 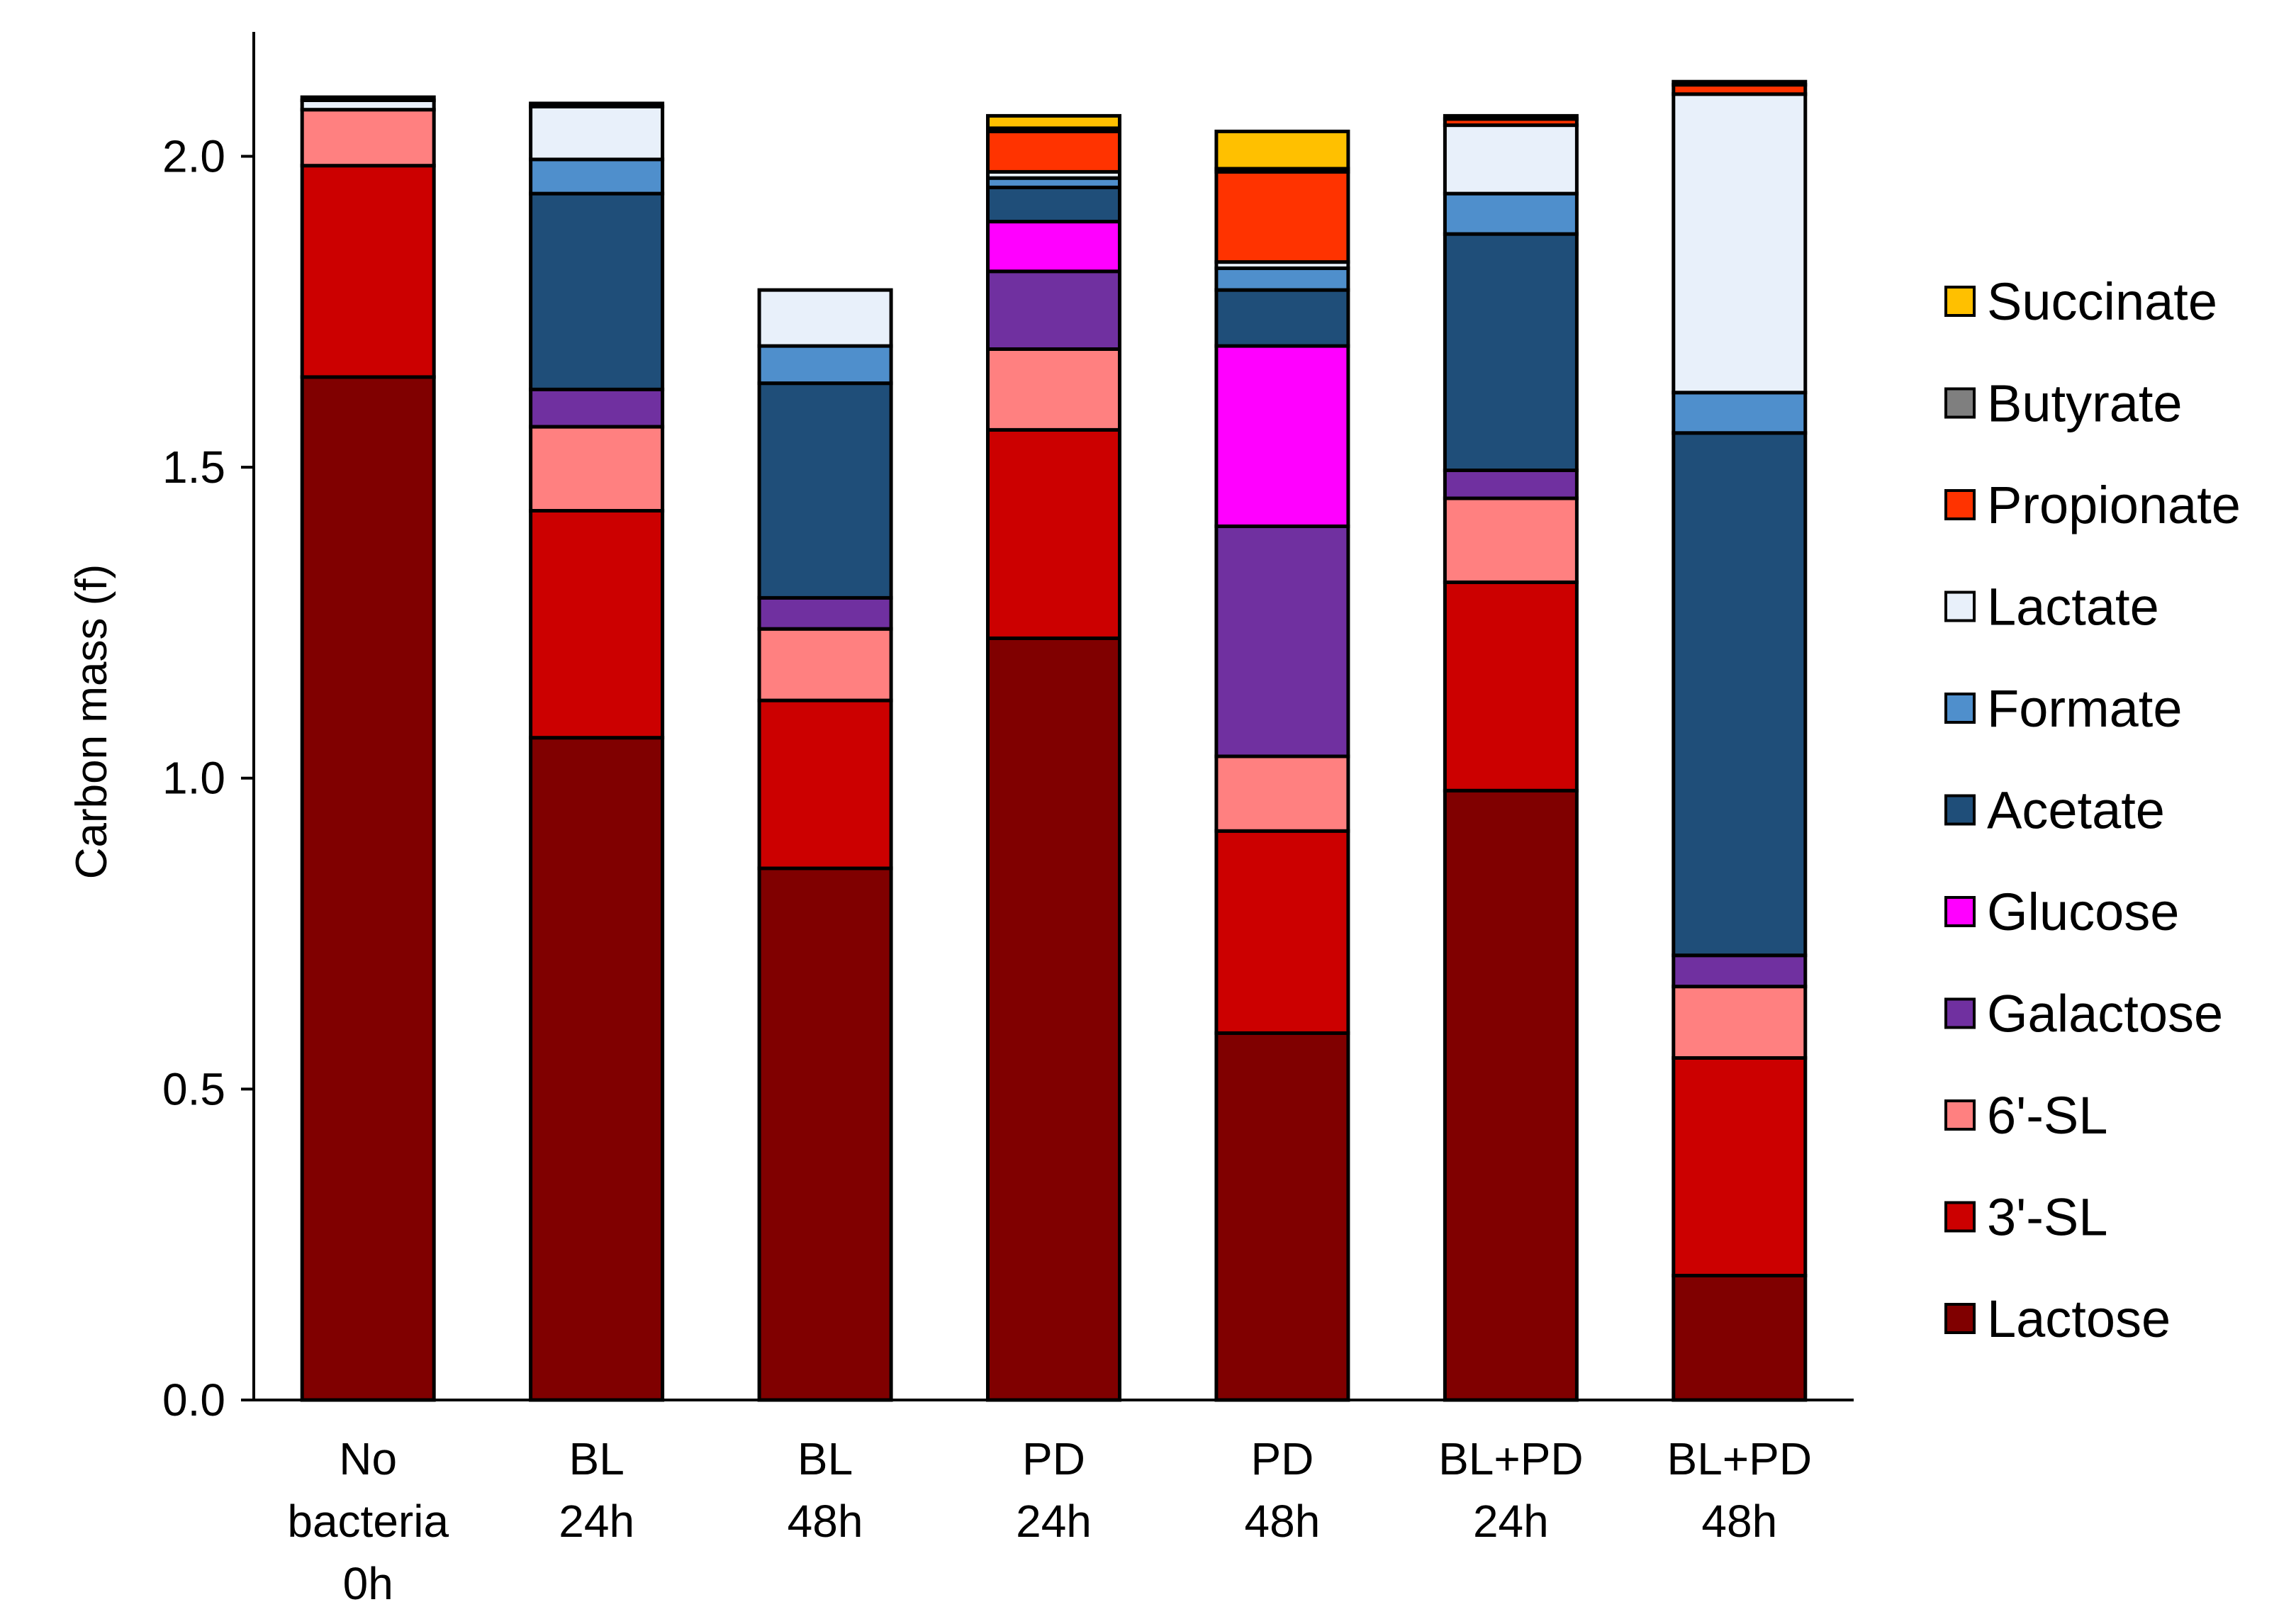 I want to click on legend-label: Formate, so click(x=2085, y=708).